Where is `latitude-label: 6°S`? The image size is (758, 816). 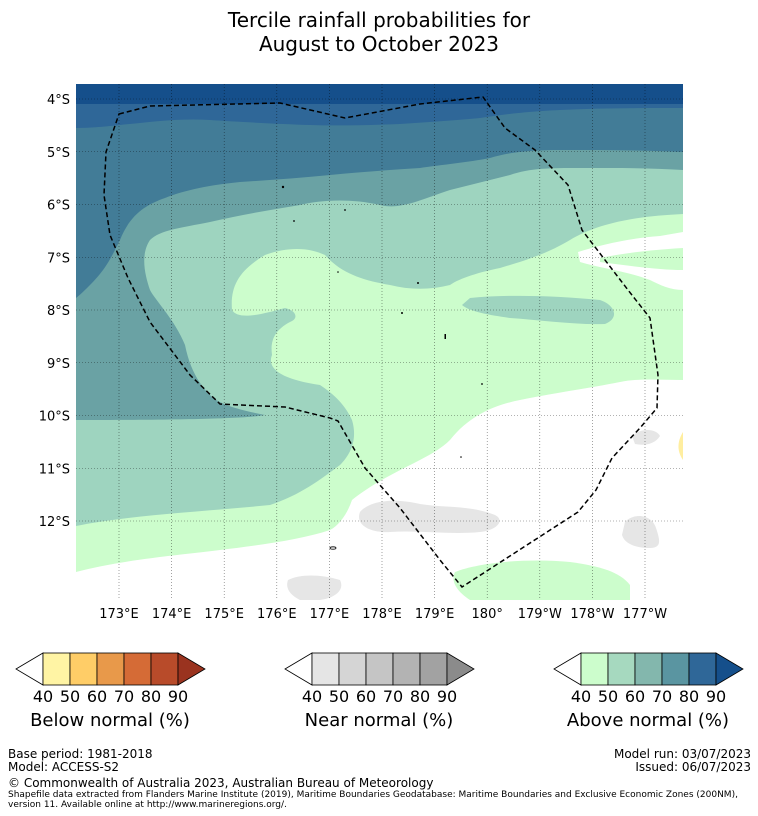
latitude-label: 6°S is located at coordinates (58, 206).